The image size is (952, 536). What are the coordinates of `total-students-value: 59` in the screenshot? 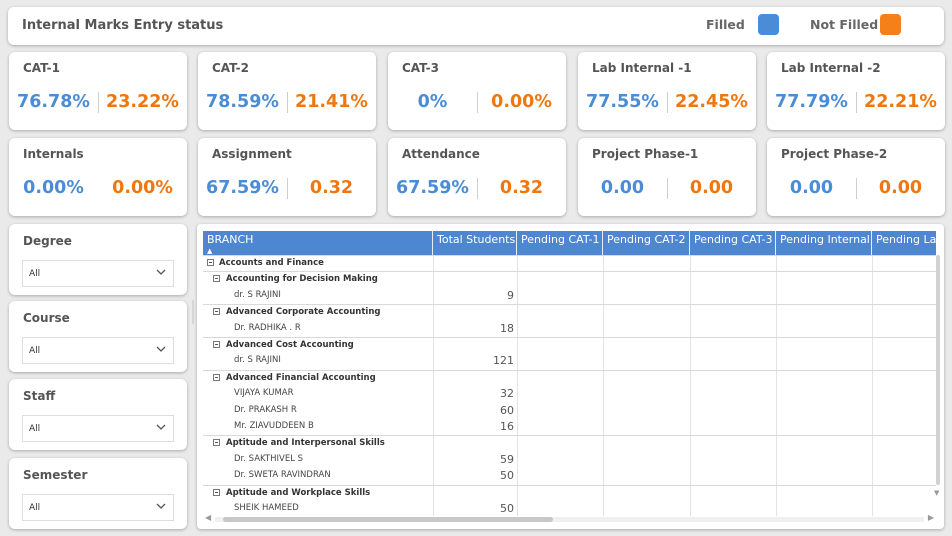 It's located at (507, 459).